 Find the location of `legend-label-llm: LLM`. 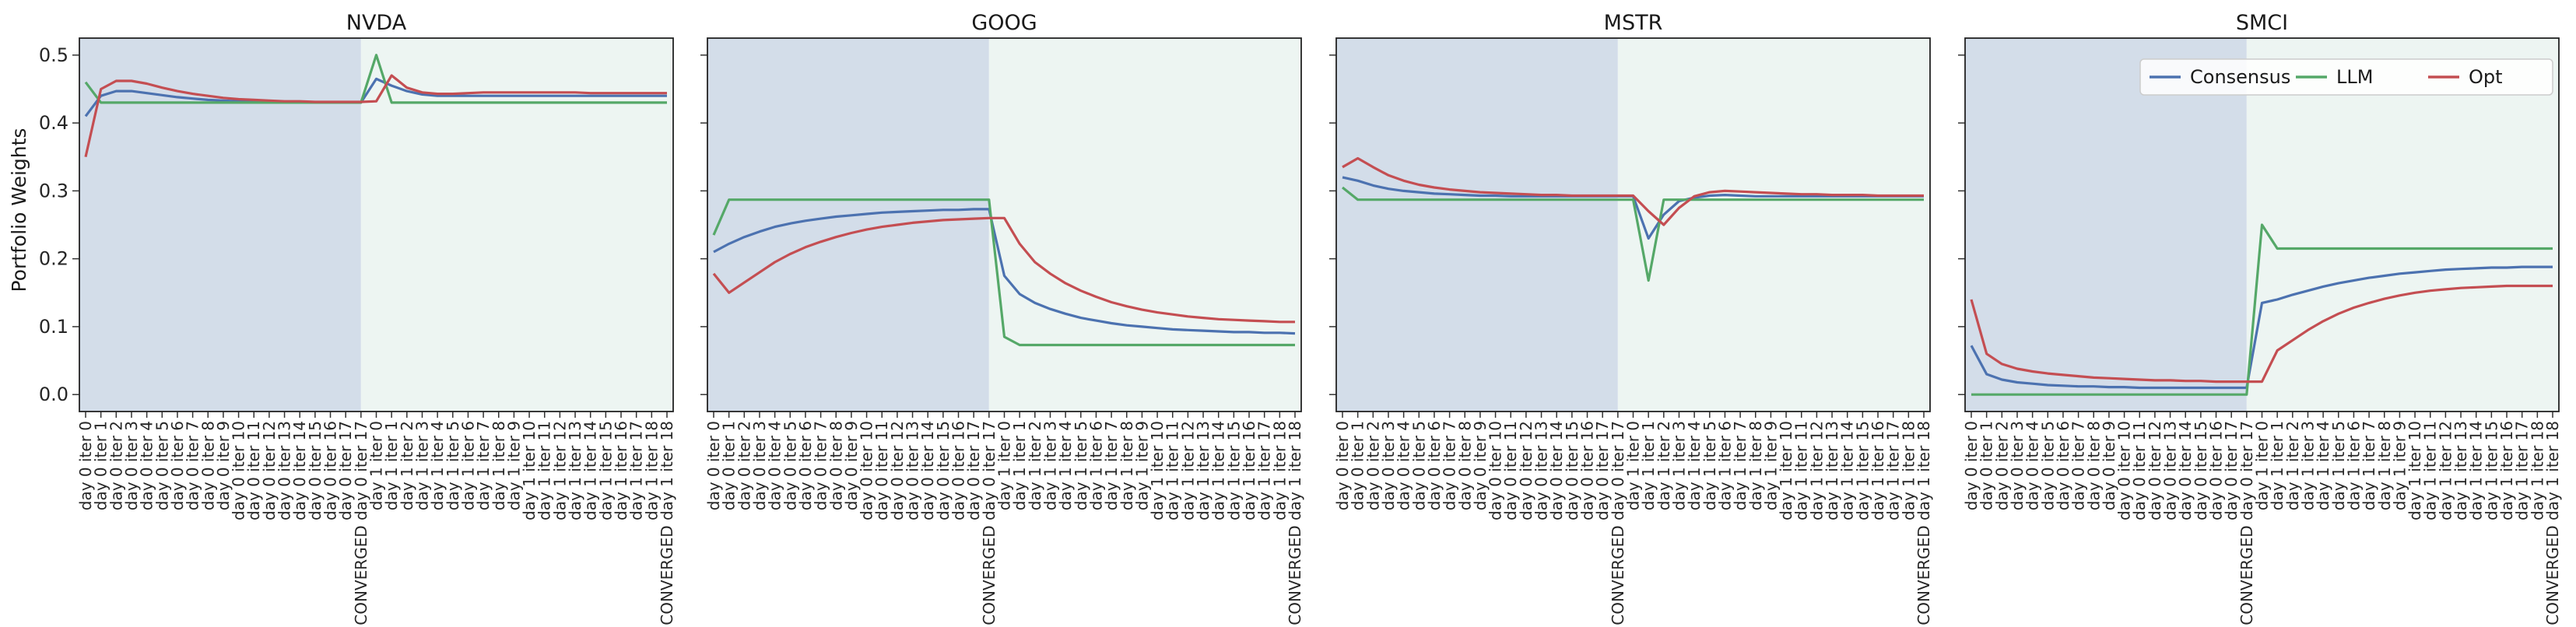

legend-label-llm: LLM is located at coordinates (2354, 77).